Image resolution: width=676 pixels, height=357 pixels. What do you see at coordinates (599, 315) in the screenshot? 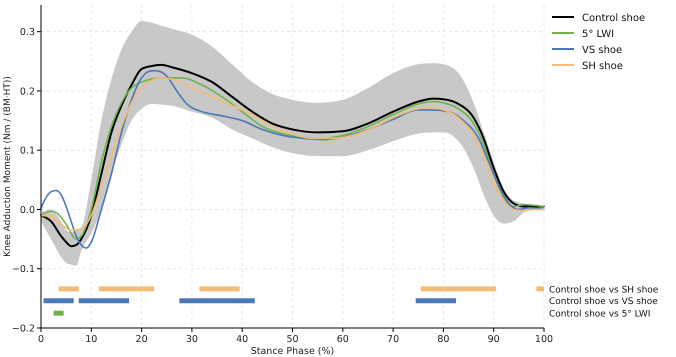
I see `text: Control shoe vs 5° LWI` at bounding box center [599, 315].